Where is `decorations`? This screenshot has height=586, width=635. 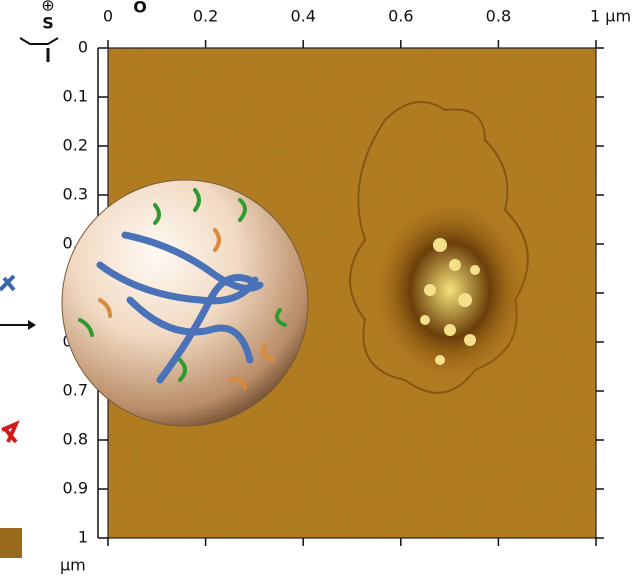
decorations is located at coordinates (29, 297).